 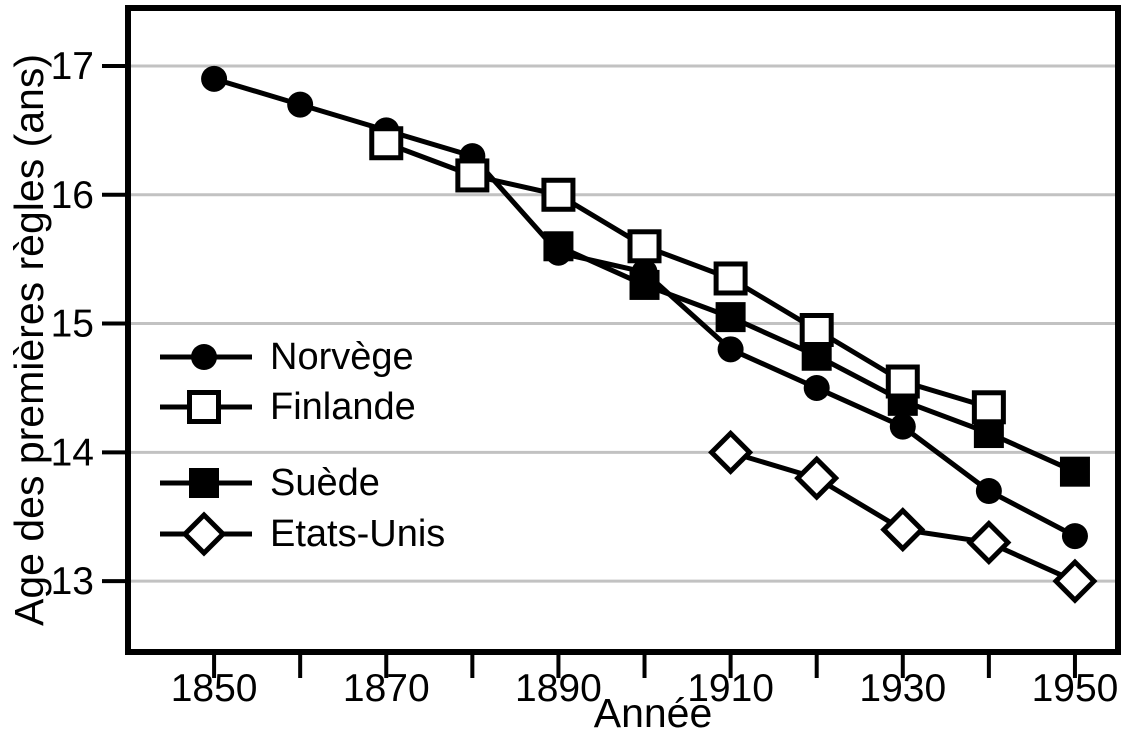 I want to click on x-tick-label: 1890, so click(x=558, y=688).